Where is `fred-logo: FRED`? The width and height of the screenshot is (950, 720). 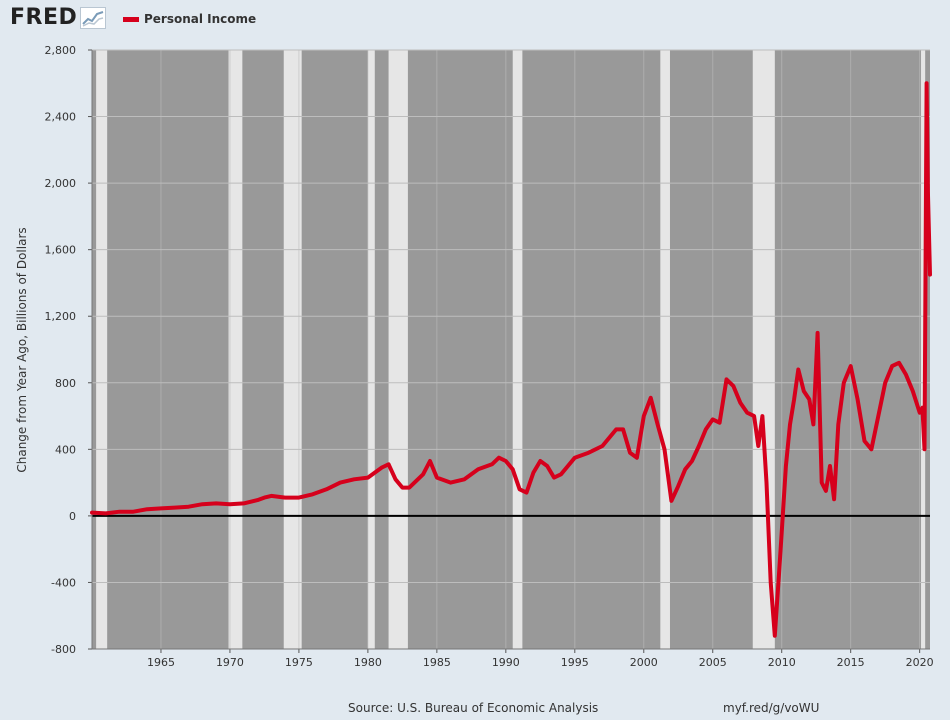
fred-logo: FRED is located at coordinates (58, 17).